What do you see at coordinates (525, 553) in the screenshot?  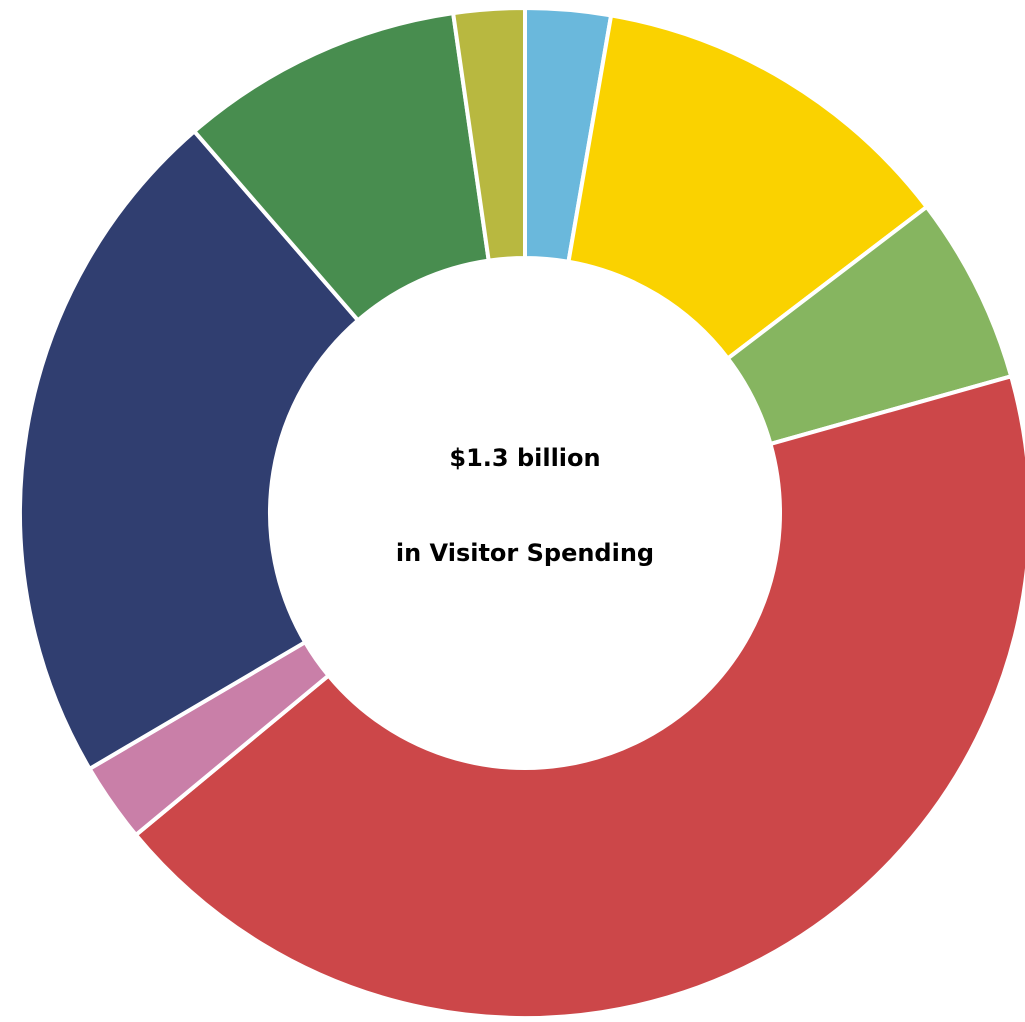 I see `center-subtitle: in Visitor Spending` at bounding box center [525, 553].